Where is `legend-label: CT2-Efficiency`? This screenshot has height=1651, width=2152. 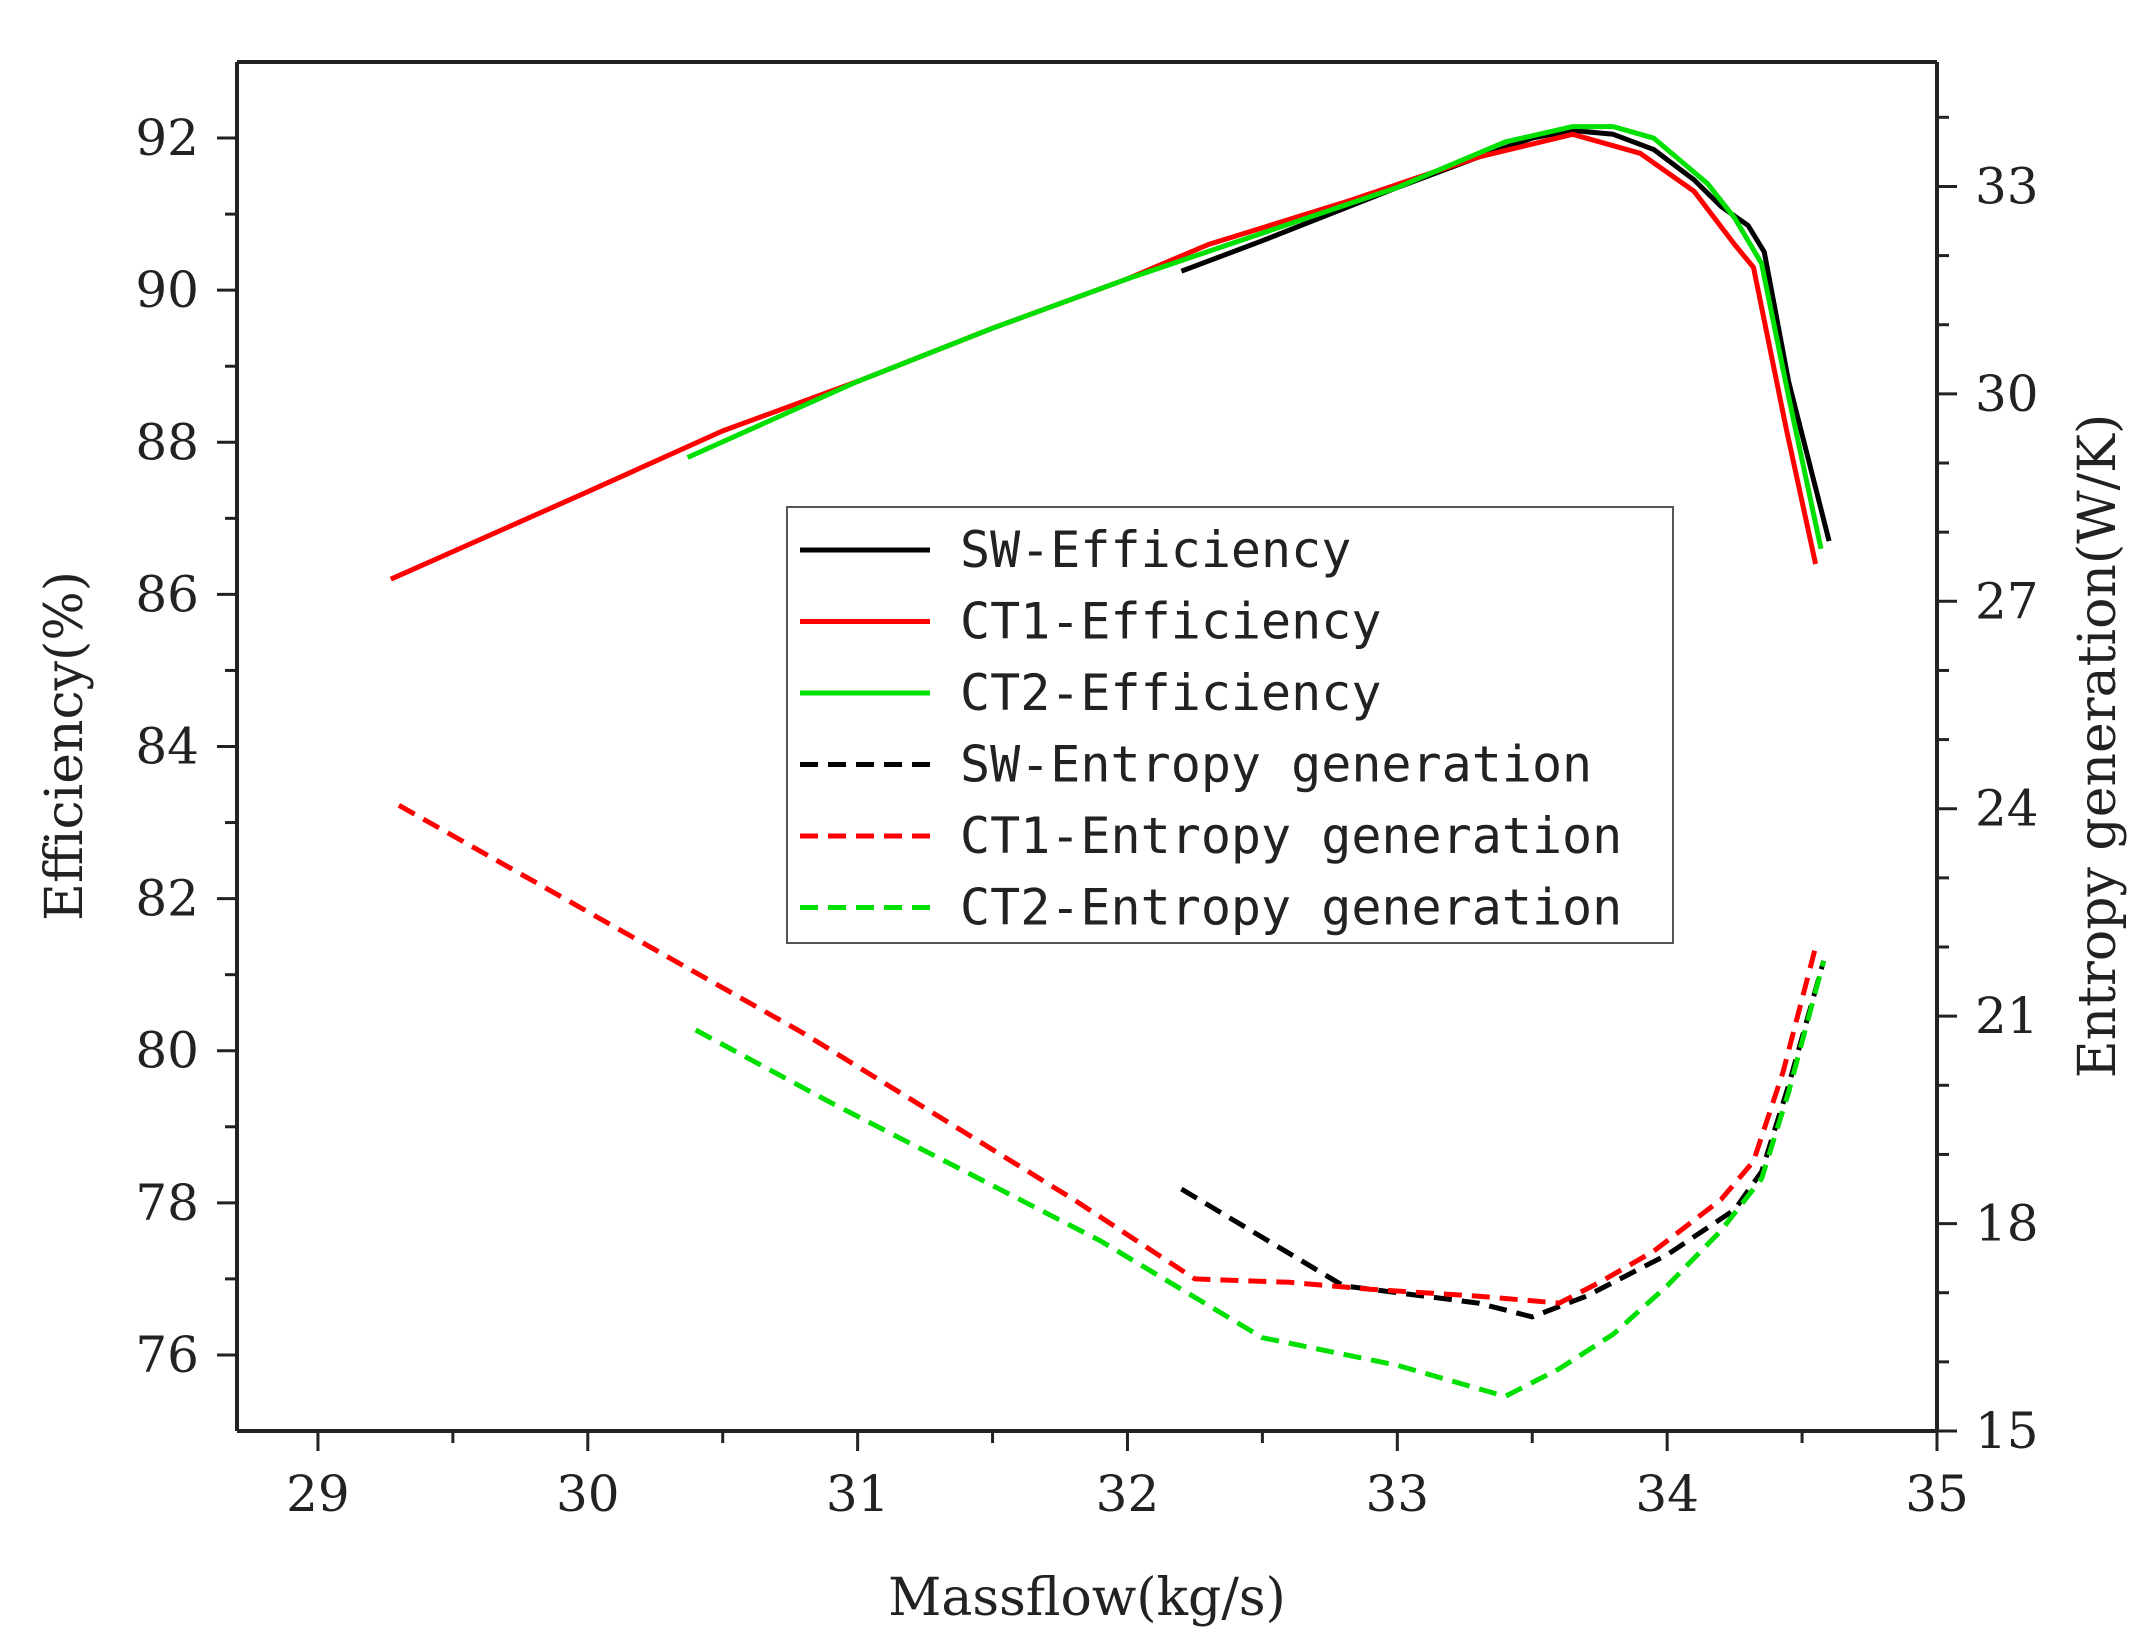
legend-label: CT2-Efficiency is located at coordinates (1170, 693).